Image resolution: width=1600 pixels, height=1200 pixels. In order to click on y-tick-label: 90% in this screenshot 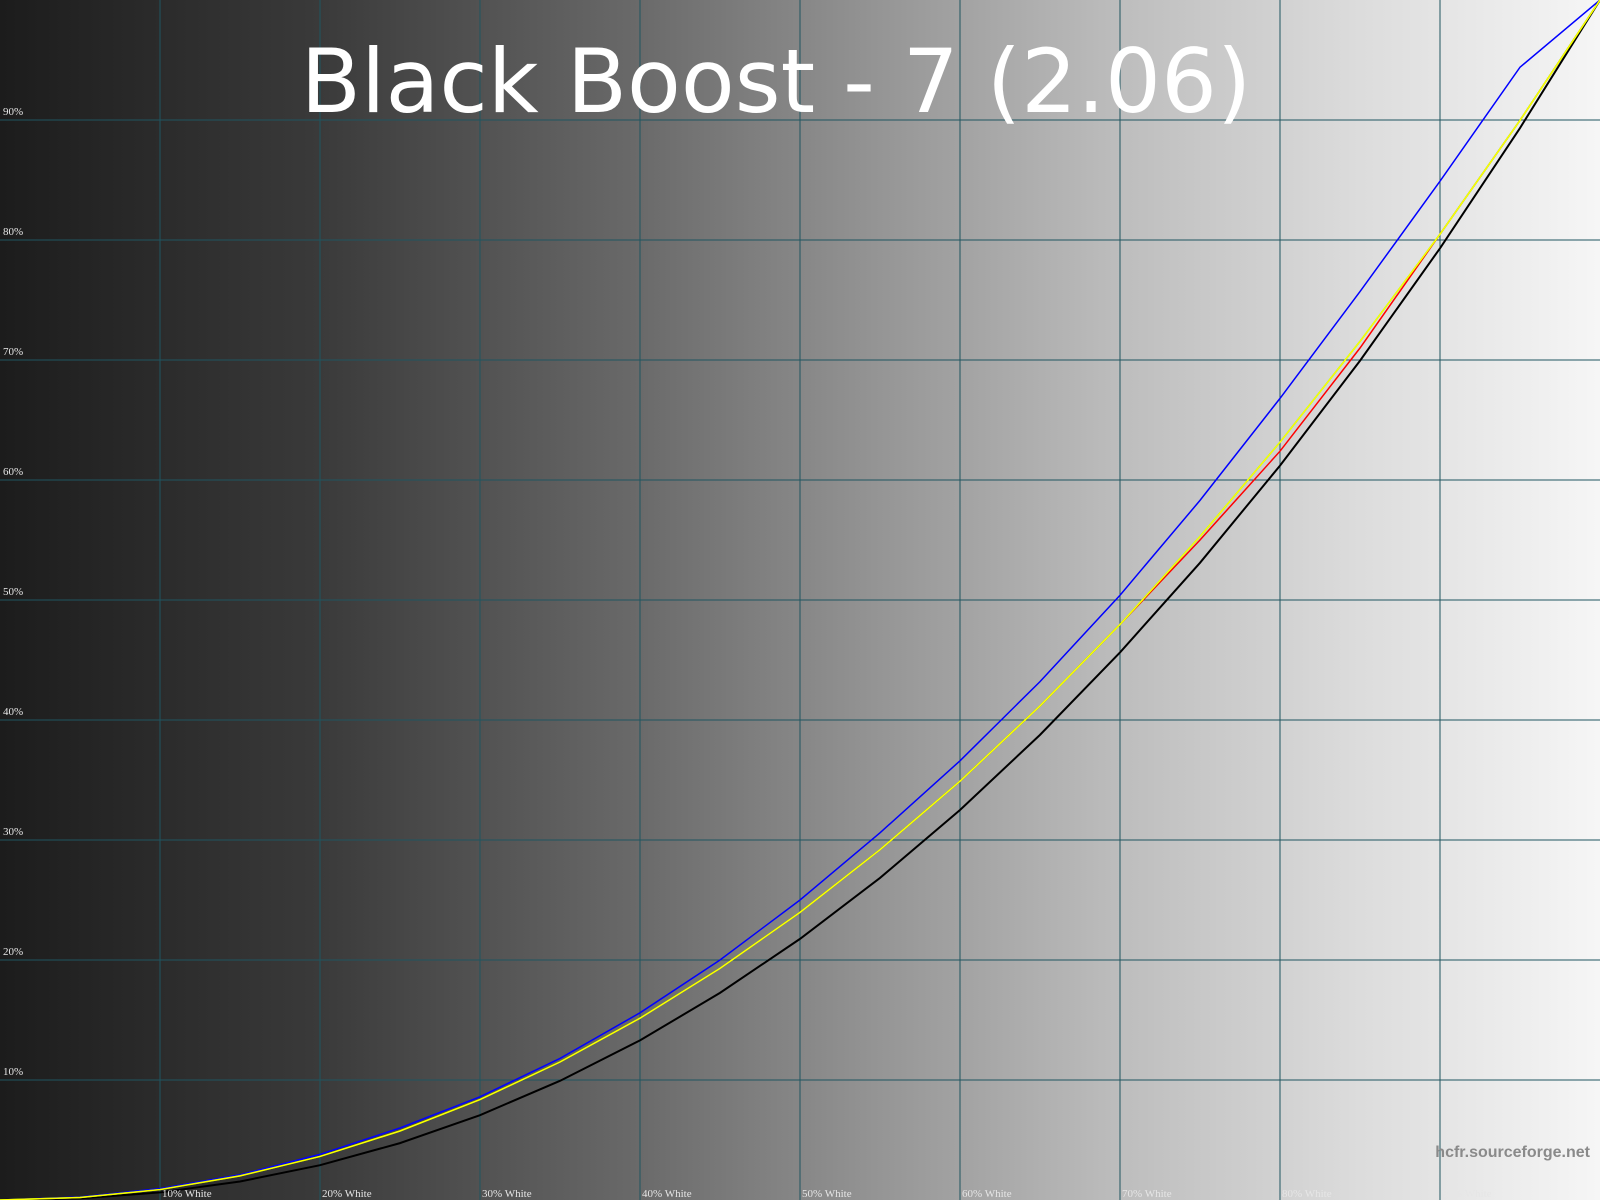, I will do `click(13, 112)`.